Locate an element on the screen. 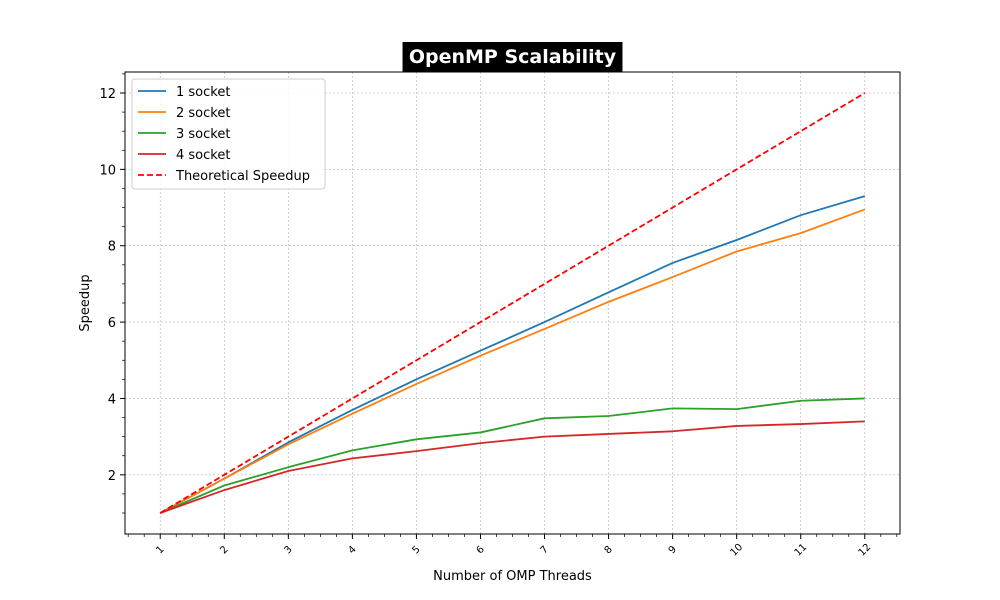  y-axis-label: Speedup is located at coordinates (85, 302).